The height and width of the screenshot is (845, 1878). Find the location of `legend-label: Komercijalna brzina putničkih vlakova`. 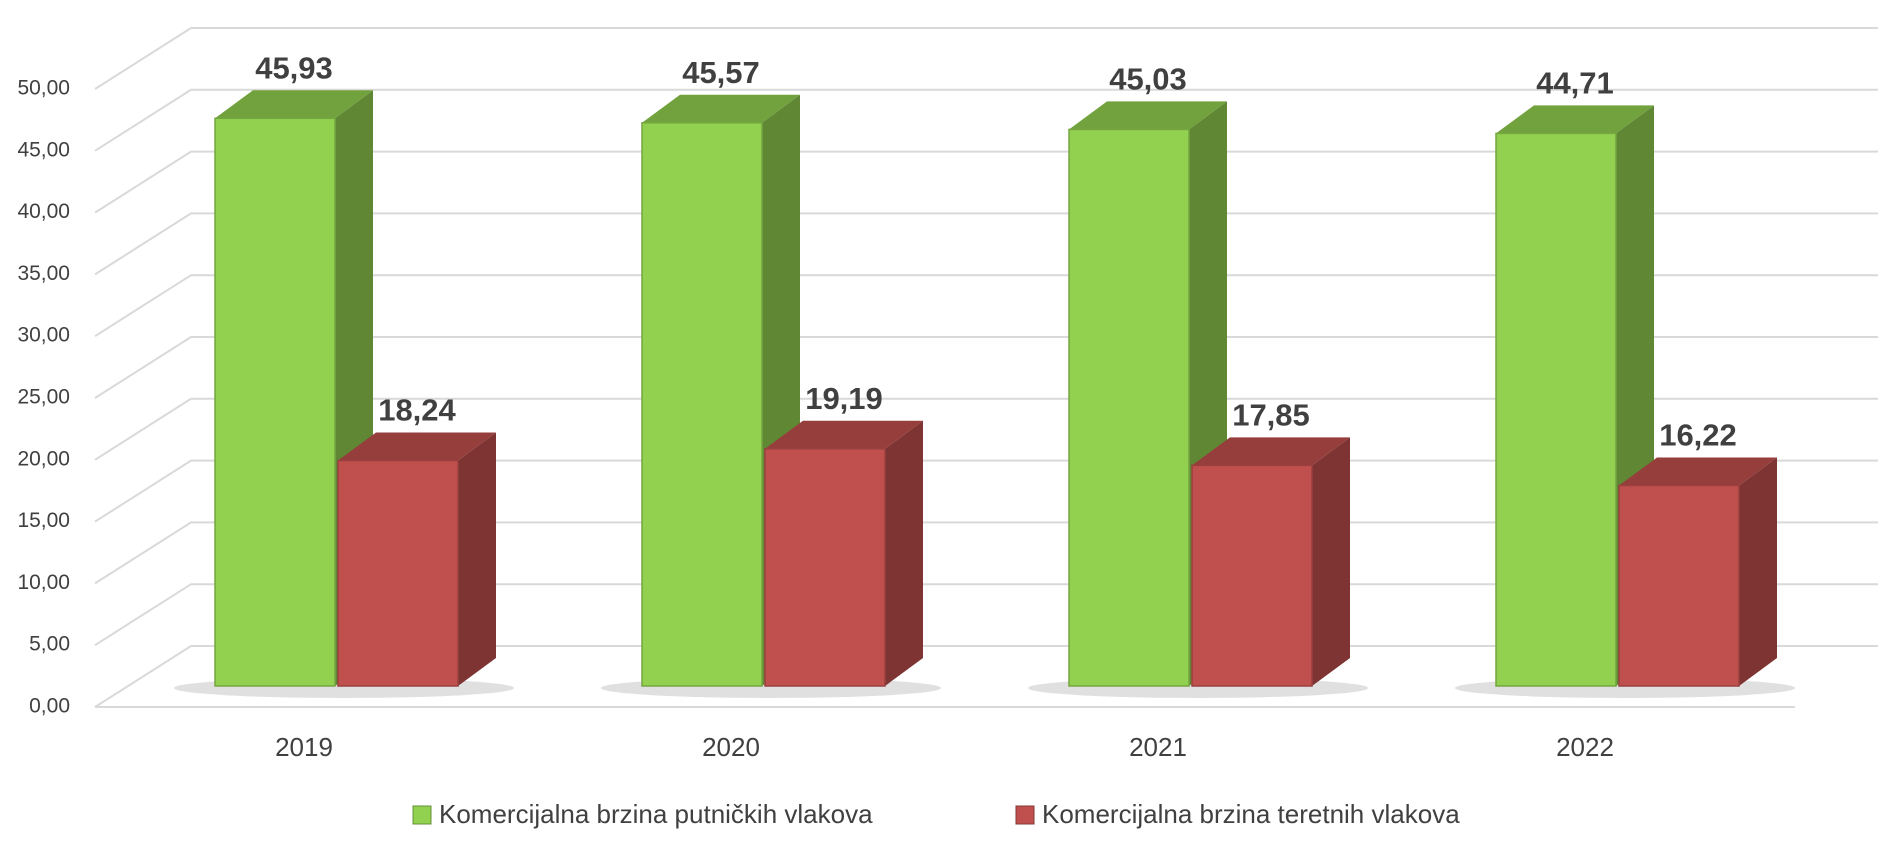

legend-label: Komercijalna brzina putničkih vlakova is located at coordinates (656, 814).